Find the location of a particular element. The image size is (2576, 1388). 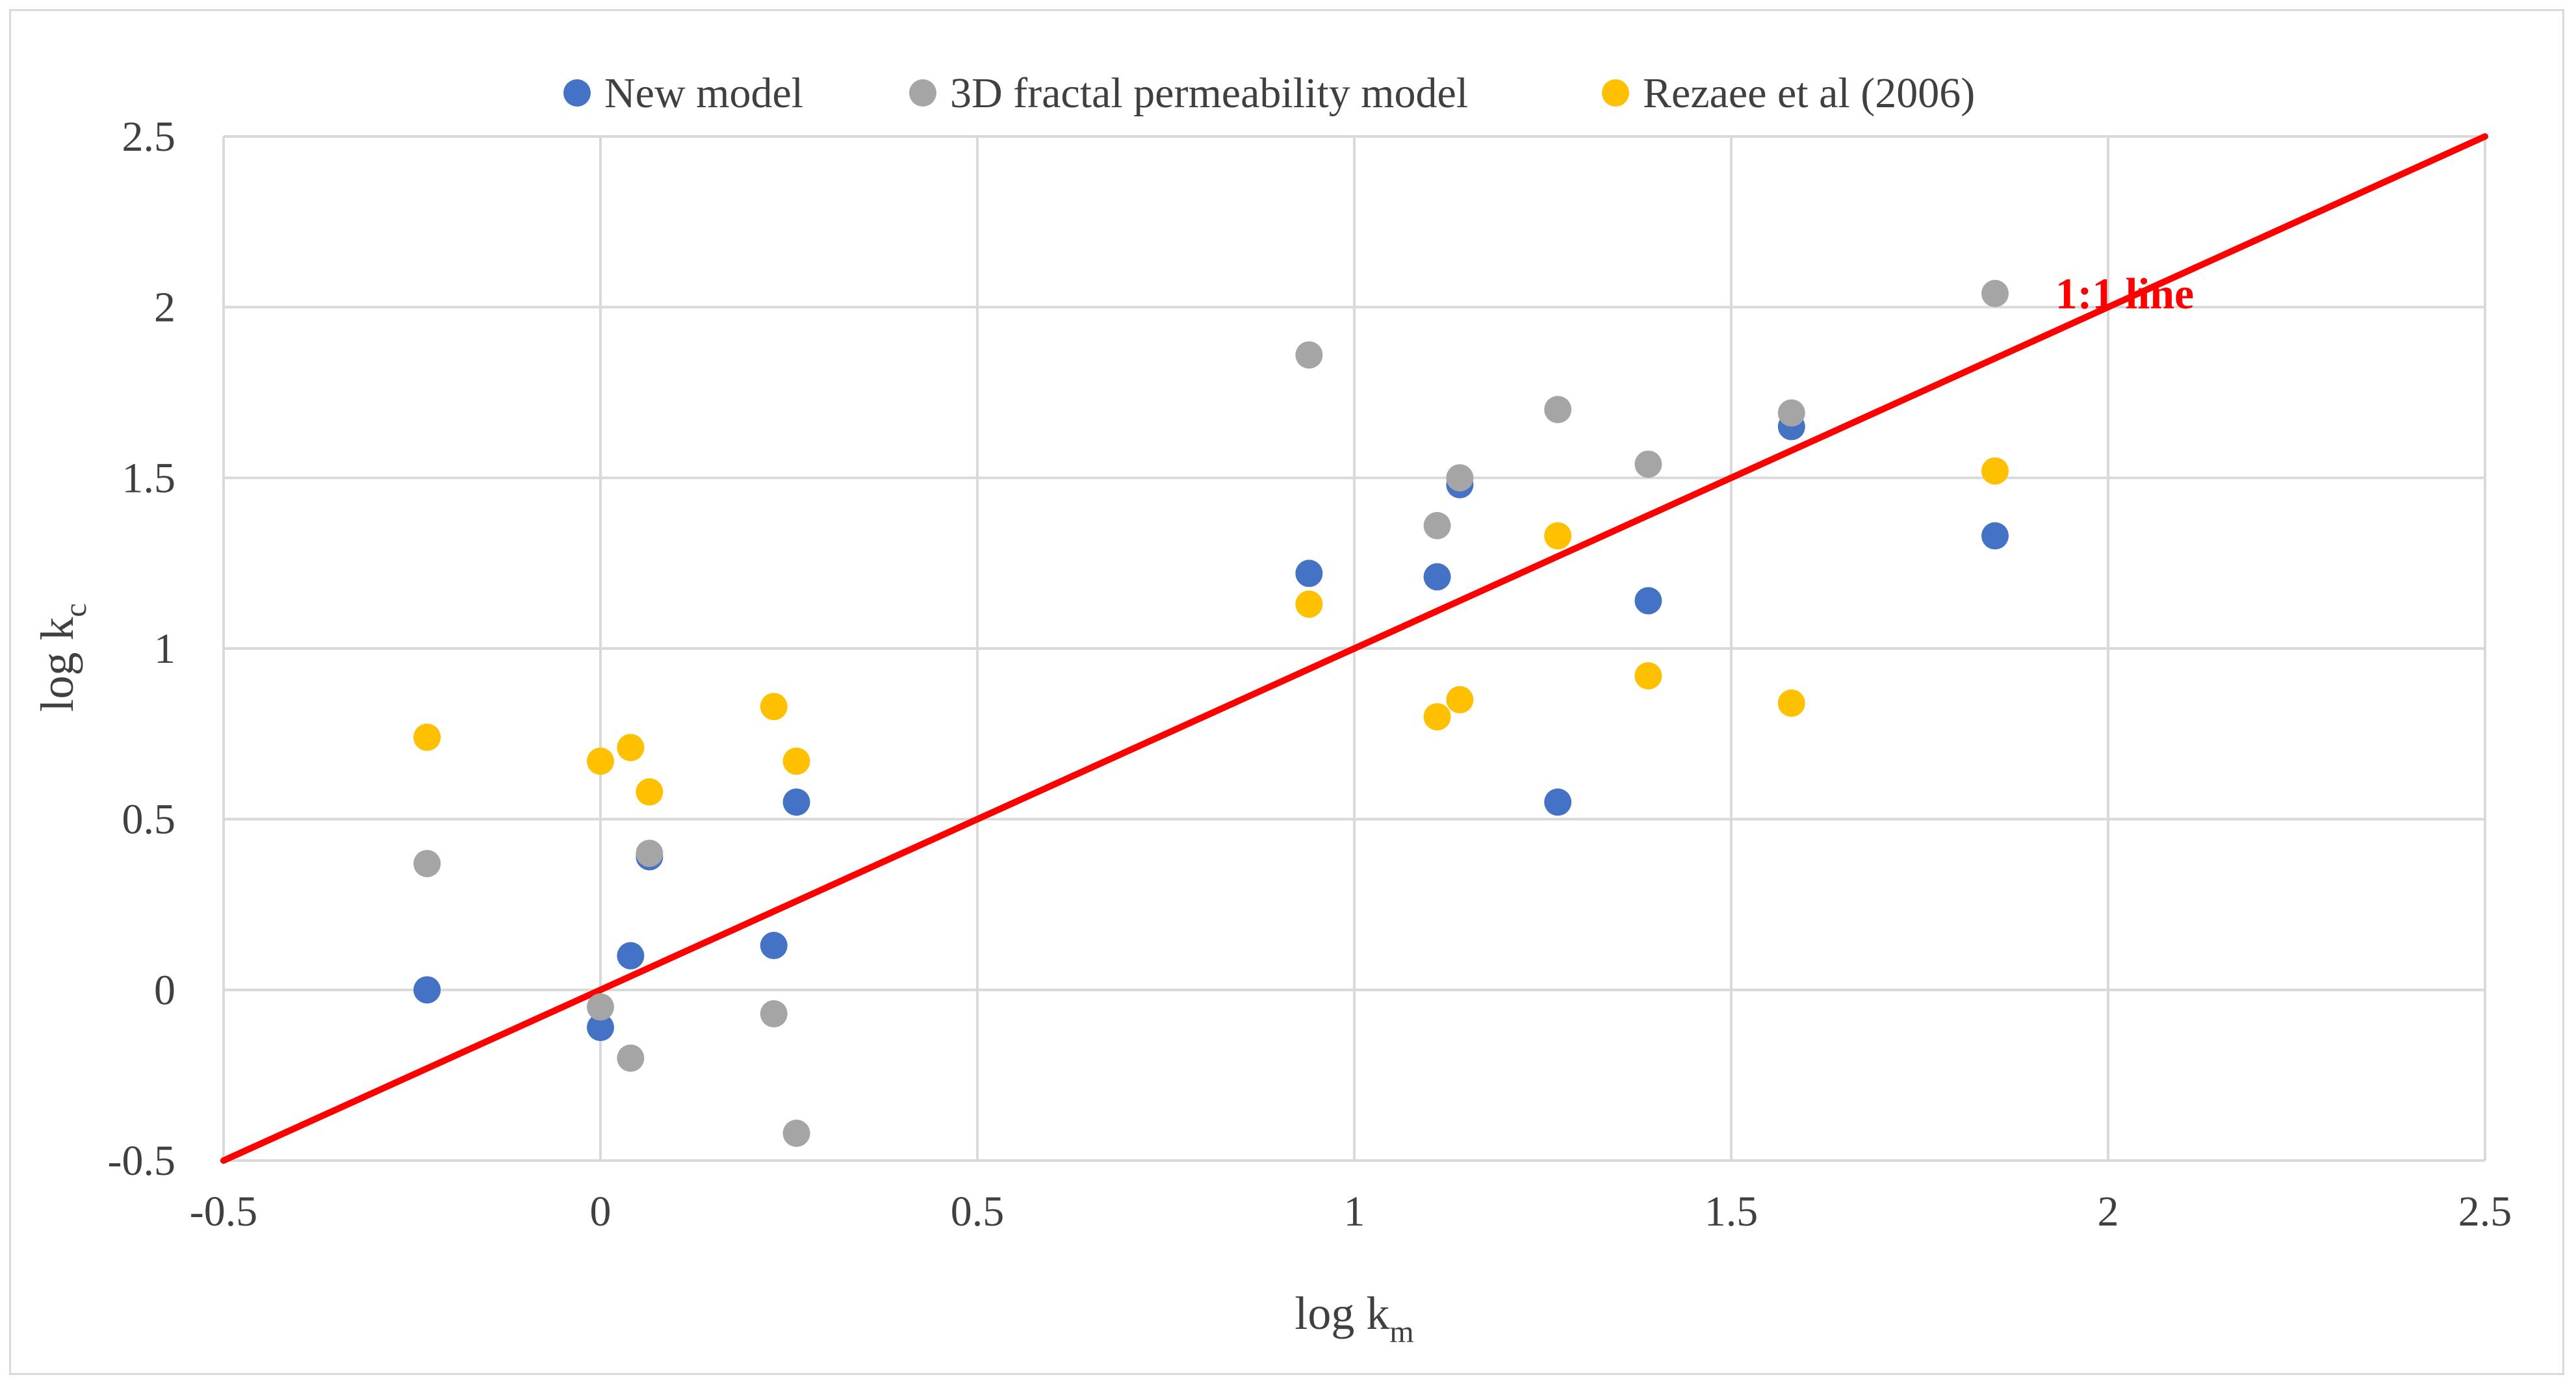

legend-label: Rezaee et al (2006) is located at coordinates (1809, 93).